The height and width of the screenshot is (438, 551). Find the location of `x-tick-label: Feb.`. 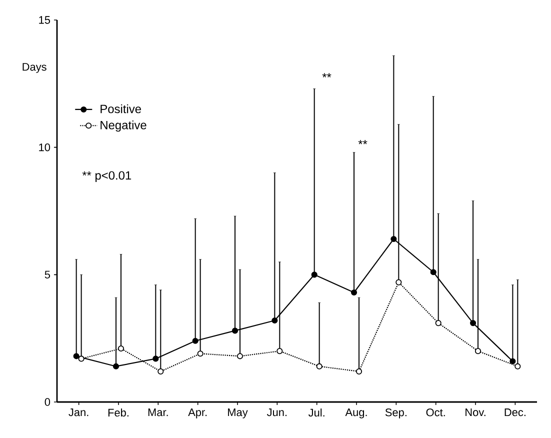

x-tick-label: Feb. is located at coordinates (118, 412).